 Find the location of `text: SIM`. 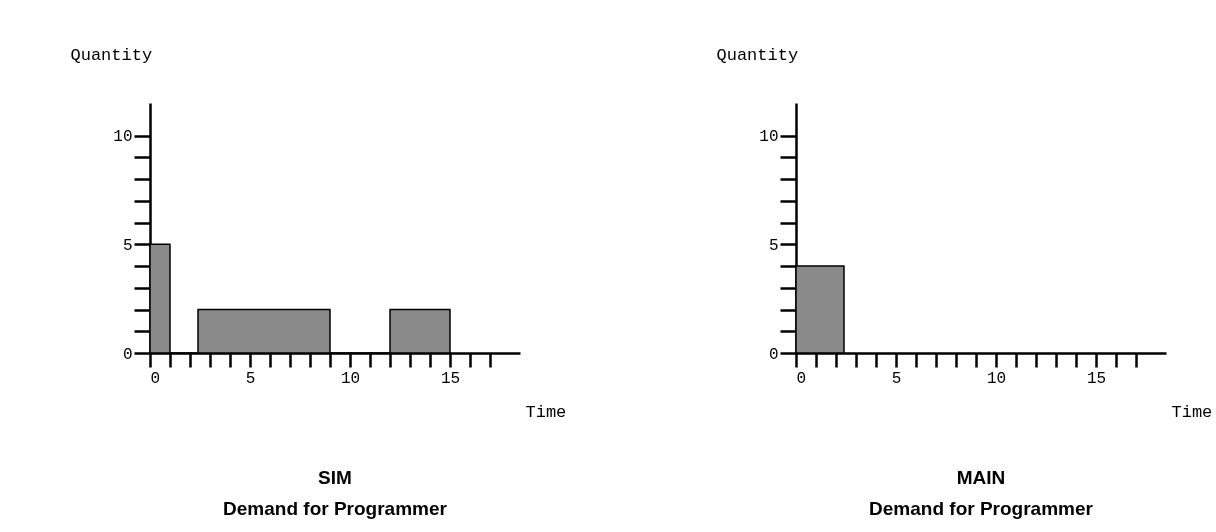

text: SIM is located at coordinates (335, 477).